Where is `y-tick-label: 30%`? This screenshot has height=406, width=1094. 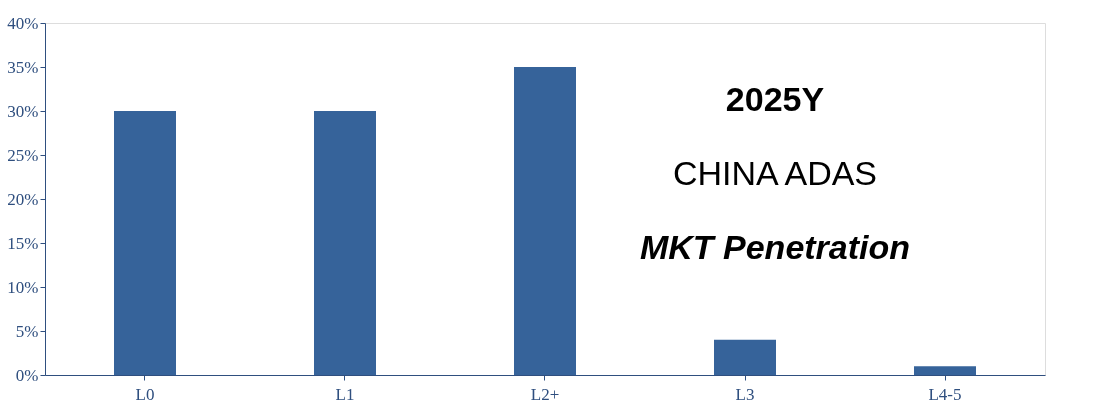 y-tick-label: 30% is located at coordinates (23, 111).